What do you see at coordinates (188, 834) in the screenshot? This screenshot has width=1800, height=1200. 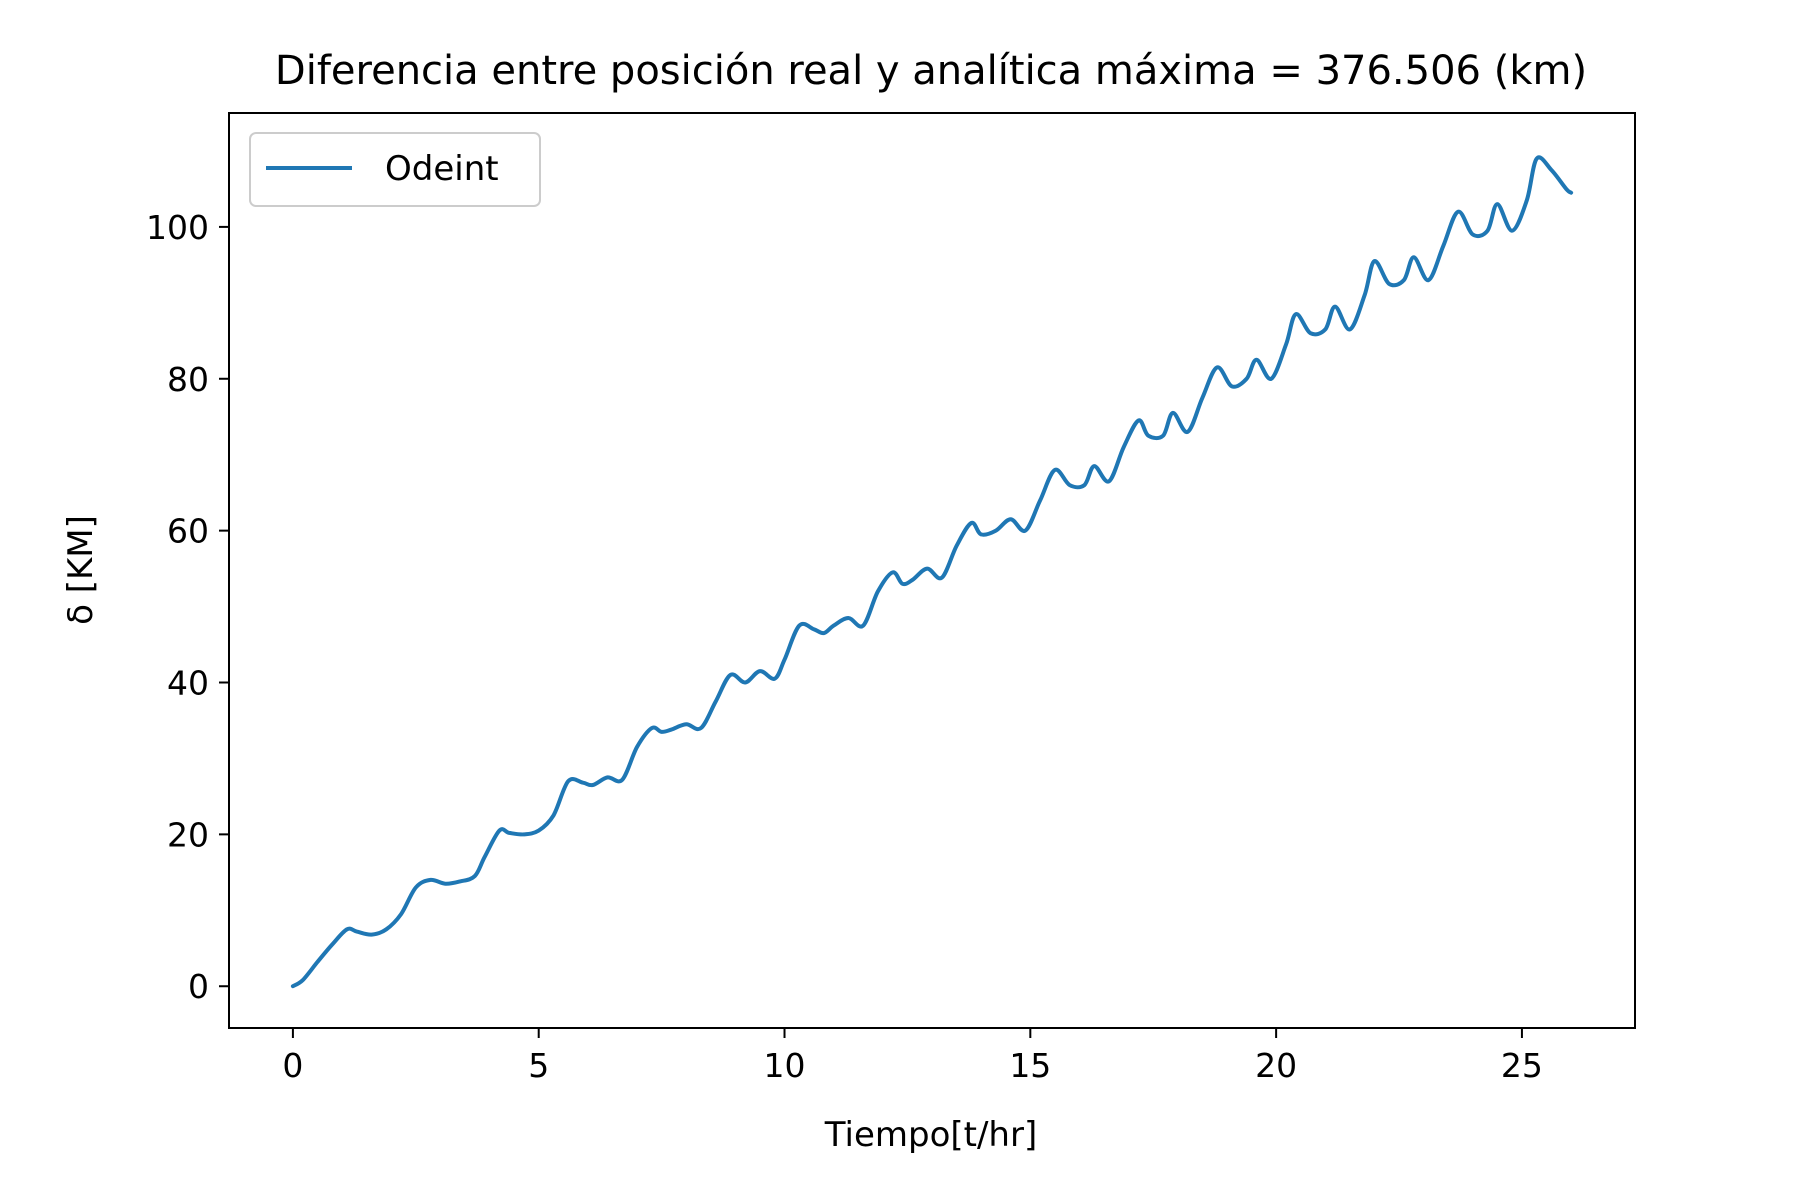 I see `y-tick-label: 20` at bounding box center [188, 834].